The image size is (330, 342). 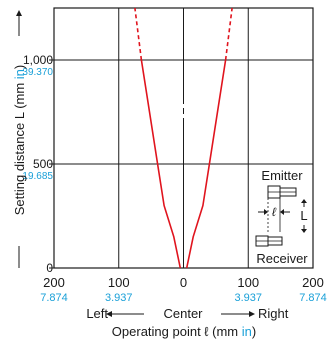 I want to click on series-line-left, so click(x=161, y=164).